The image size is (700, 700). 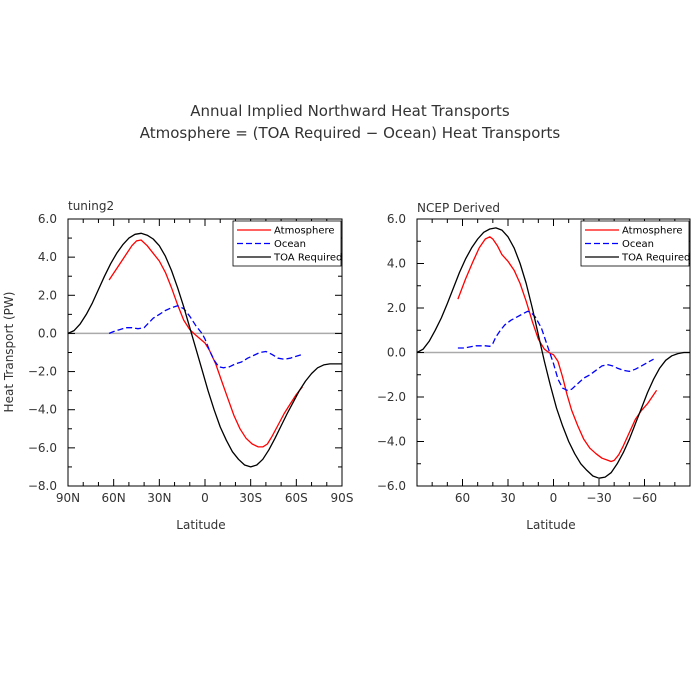 I want to click on y-axis-label-left: Heat Transport (PW), so click(x=9, y=352).